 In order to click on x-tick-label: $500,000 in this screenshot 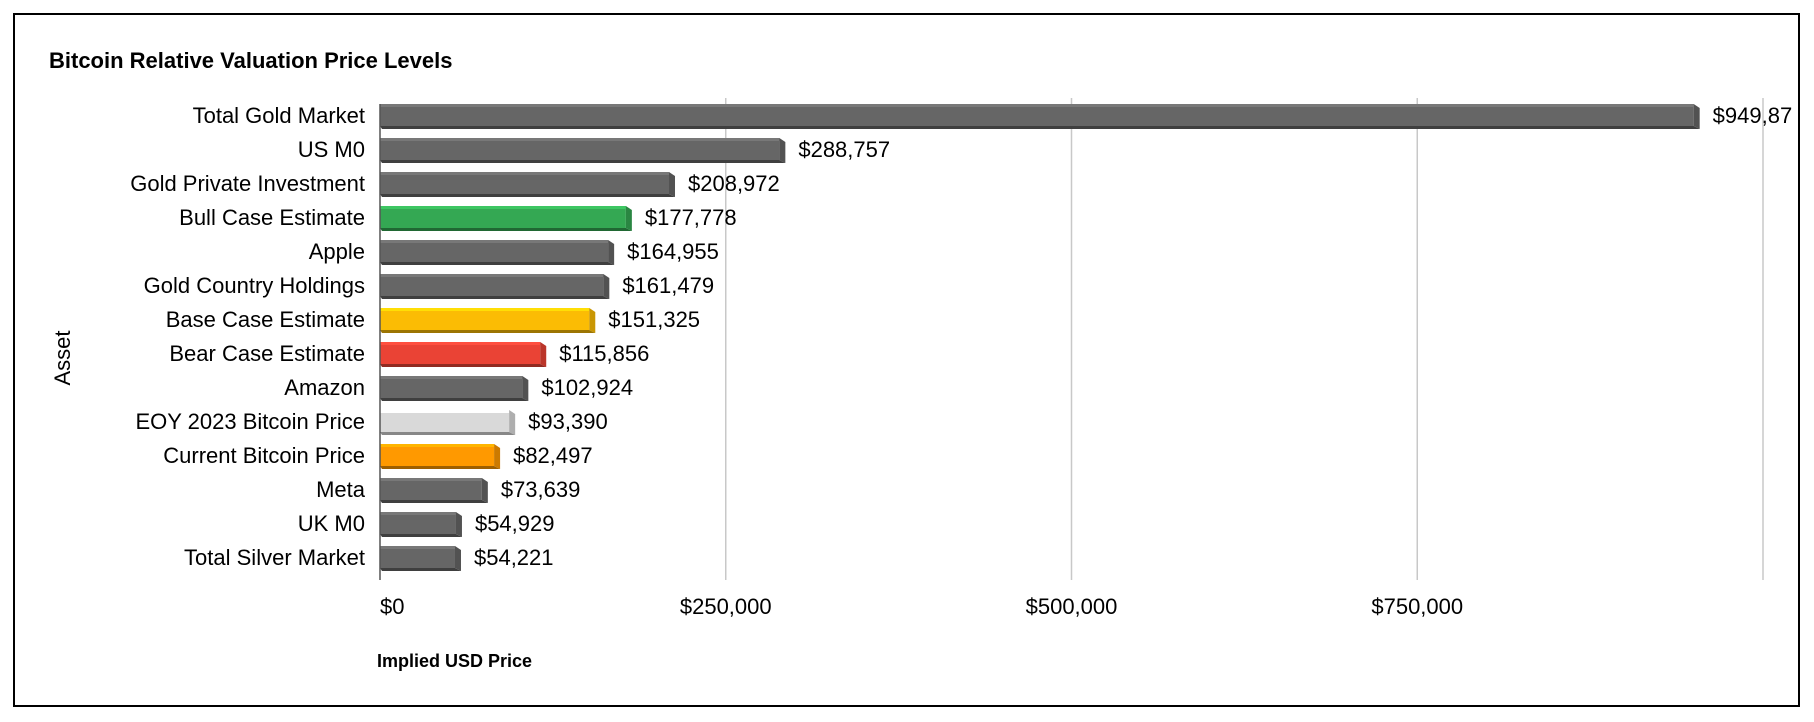, I will do `click(1072, 606)`.